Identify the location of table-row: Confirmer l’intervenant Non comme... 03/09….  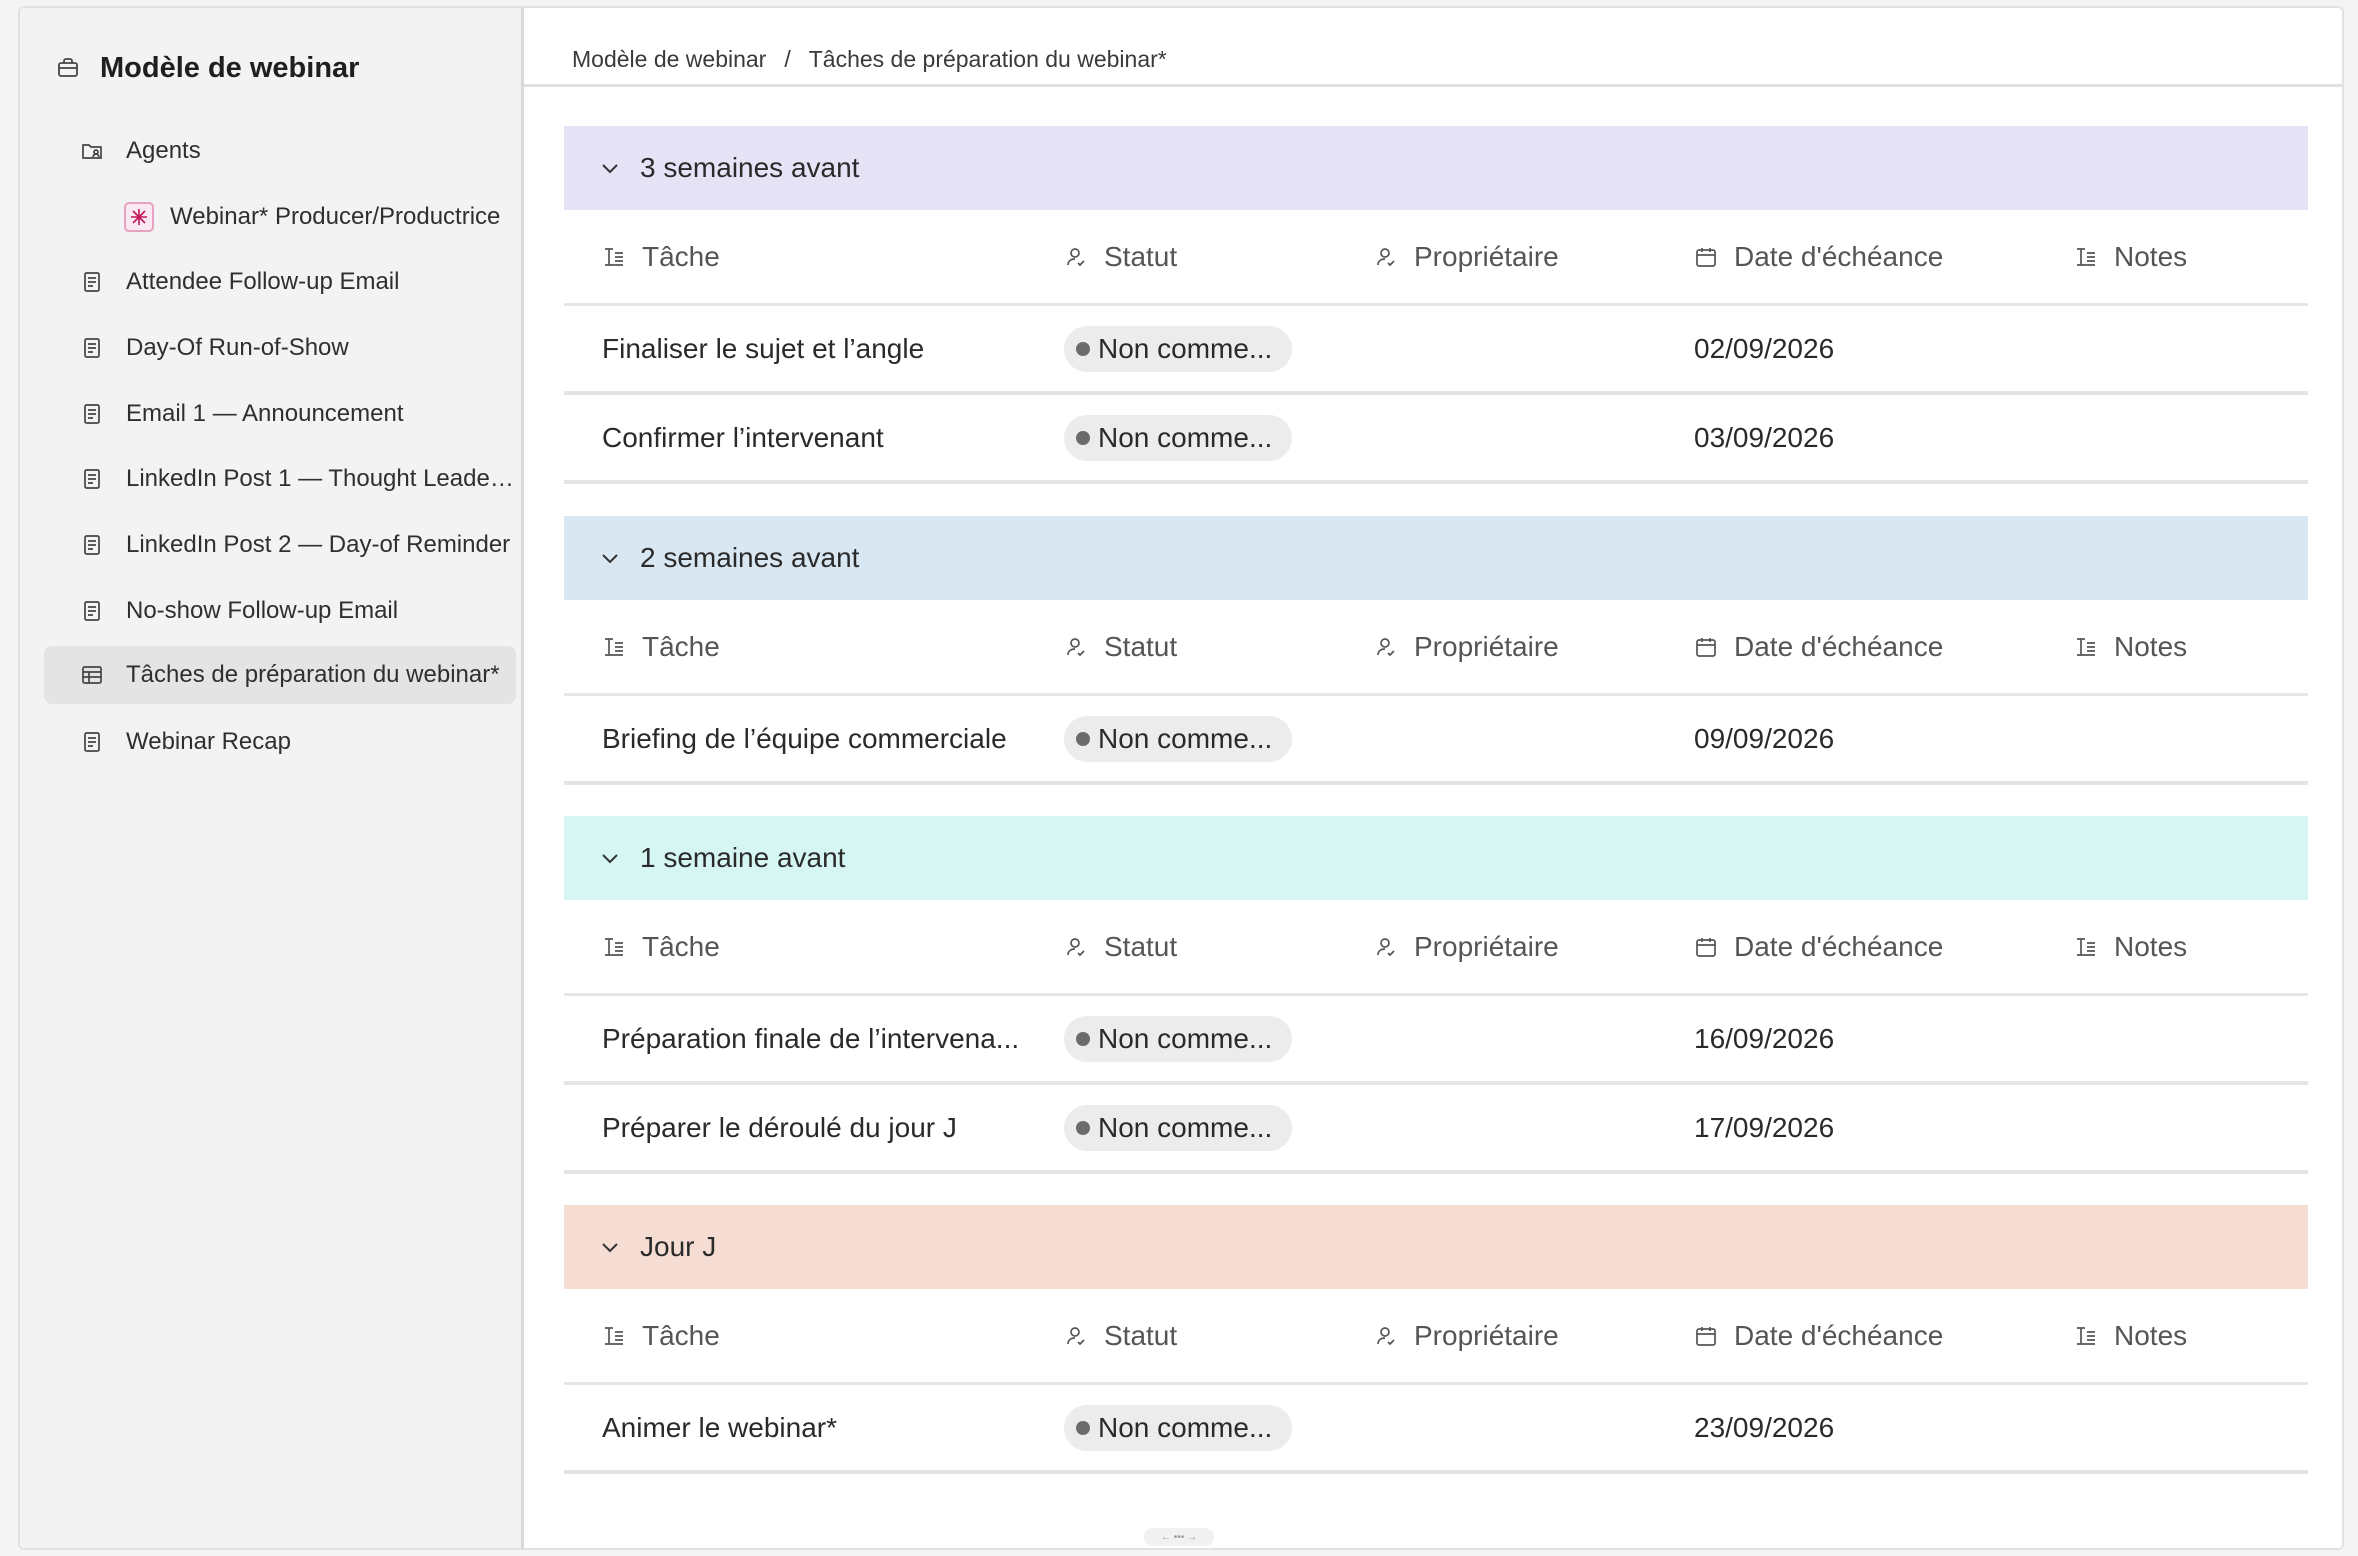
(1436, 439).